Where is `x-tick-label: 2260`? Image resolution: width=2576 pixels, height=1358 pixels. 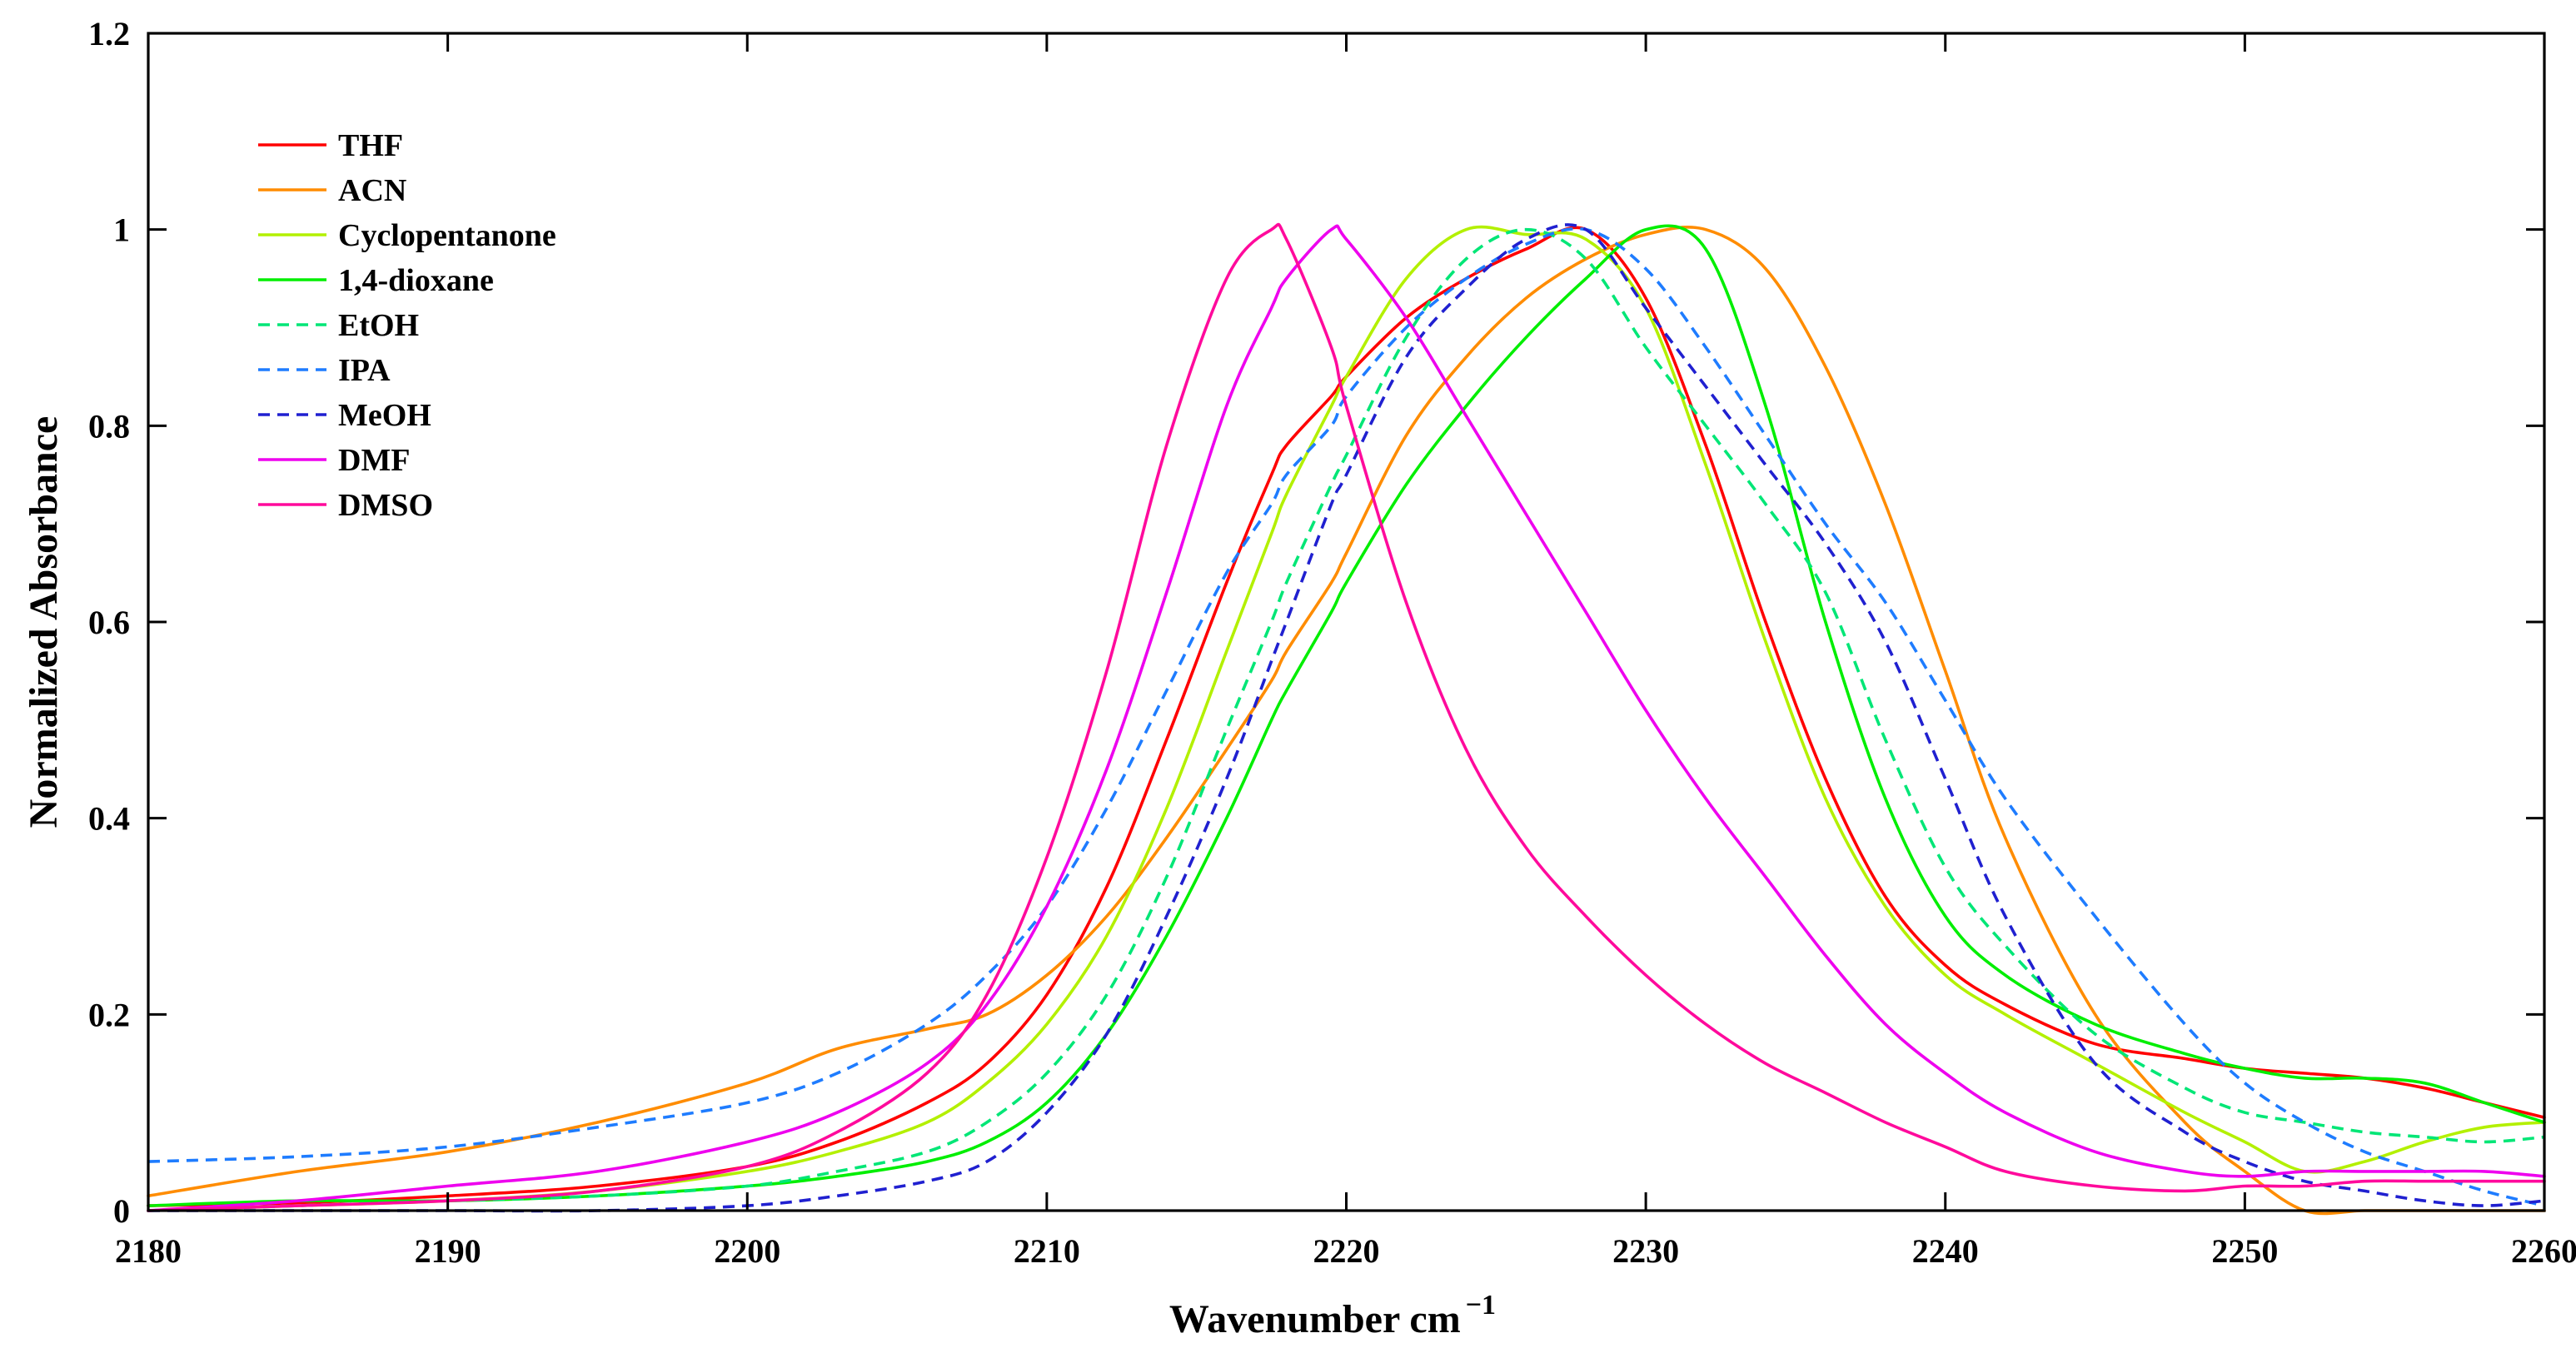 x-tick-label: 2260 is located at coordinates (2543, 1251).